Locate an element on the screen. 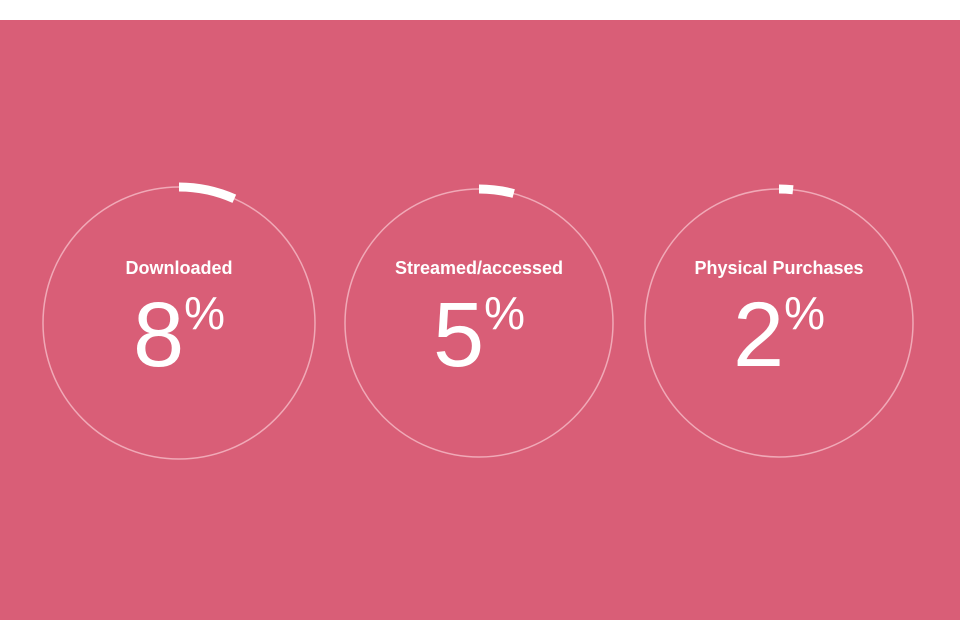 Image resolution: width=960 pixels, height=640 pixels. gauge-label-streamed: Streamed/accessed is located at coordinates (479, 268).